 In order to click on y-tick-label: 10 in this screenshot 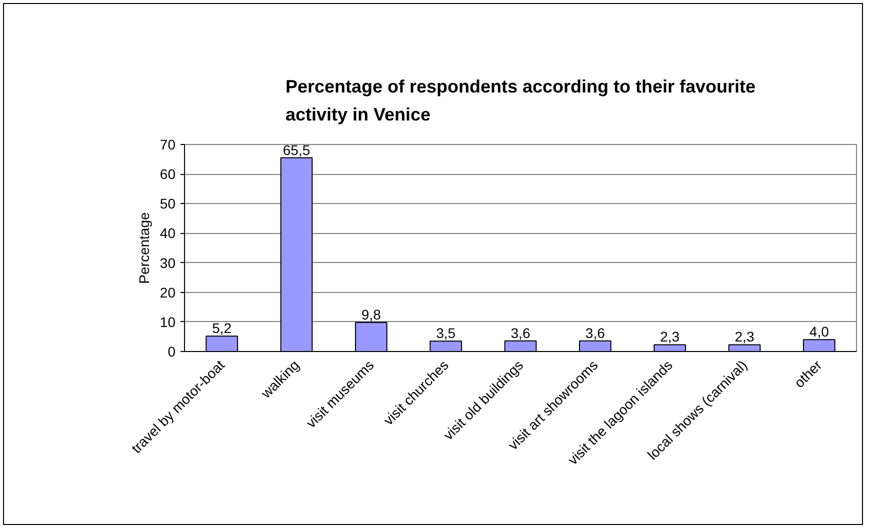, I will do `click(168, 322)`.